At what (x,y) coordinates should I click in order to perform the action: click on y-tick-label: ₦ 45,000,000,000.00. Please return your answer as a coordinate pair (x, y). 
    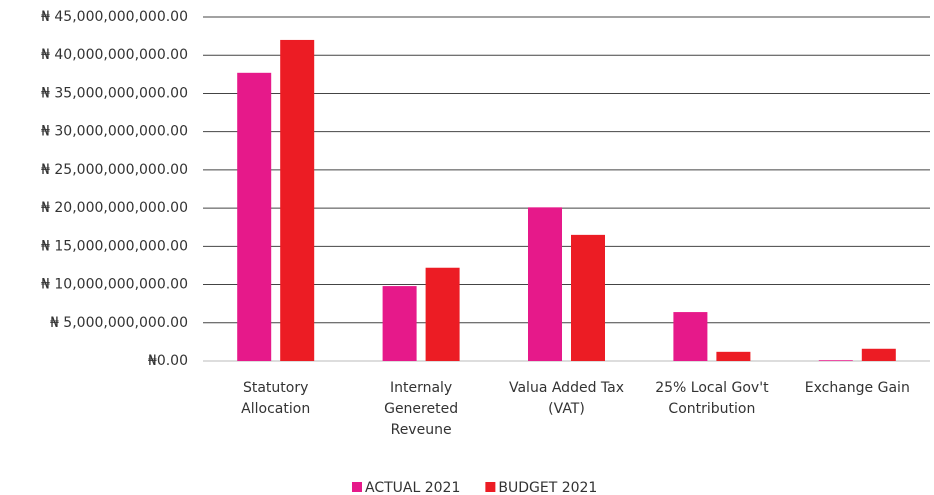
    Looking at the image, I should click on (114, 17).